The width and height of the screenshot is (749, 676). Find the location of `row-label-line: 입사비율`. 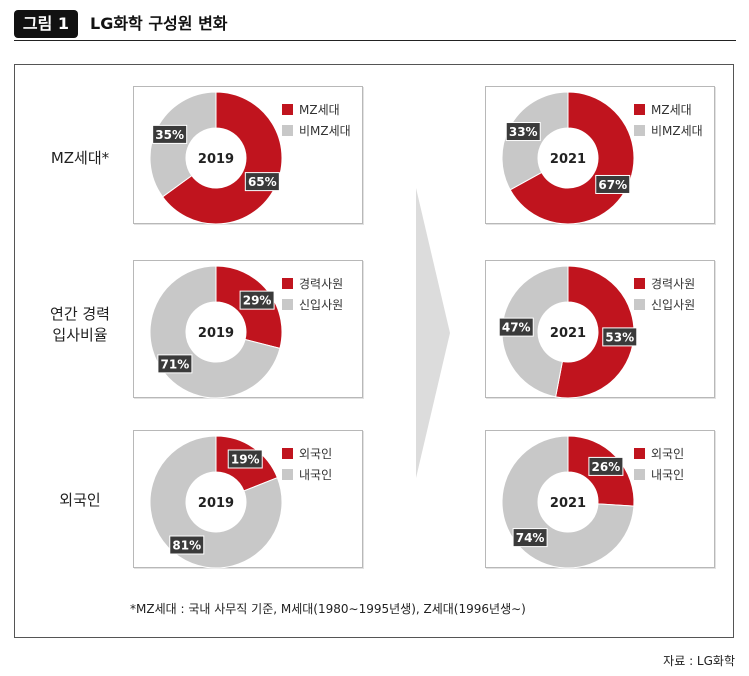

row-label-line: 입사비율 is located at coordinates (80, 335).